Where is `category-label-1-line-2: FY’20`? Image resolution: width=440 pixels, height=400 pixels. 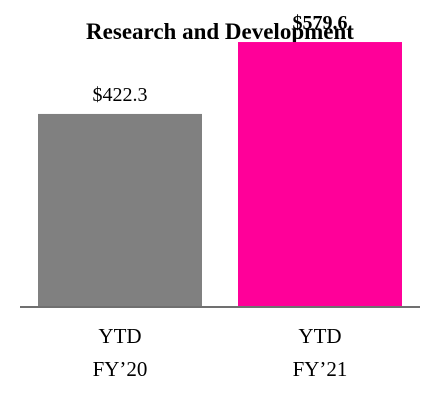
category-label-1-line-2: FY’20 is located at coordinates (120, 369).